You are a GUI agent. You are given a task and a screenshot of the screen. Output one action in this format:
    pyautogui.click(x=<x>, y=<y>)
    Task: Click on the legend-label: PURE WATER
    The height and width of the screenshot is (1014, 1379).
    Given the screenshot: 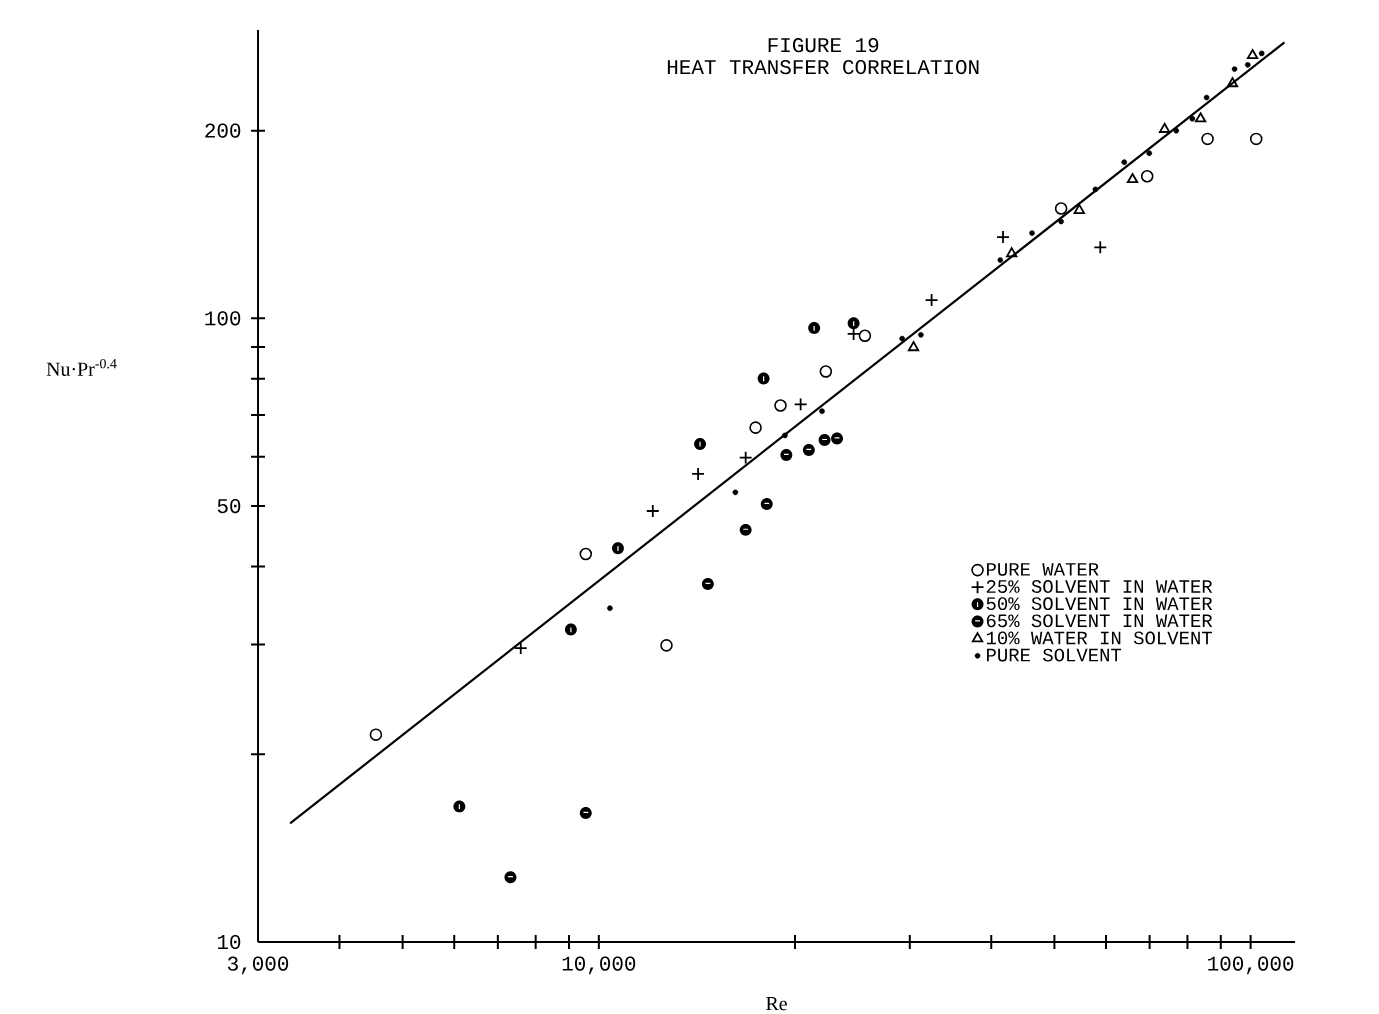 What is the action you would take?
    pyautogui.click(x=1043, y=569)
    